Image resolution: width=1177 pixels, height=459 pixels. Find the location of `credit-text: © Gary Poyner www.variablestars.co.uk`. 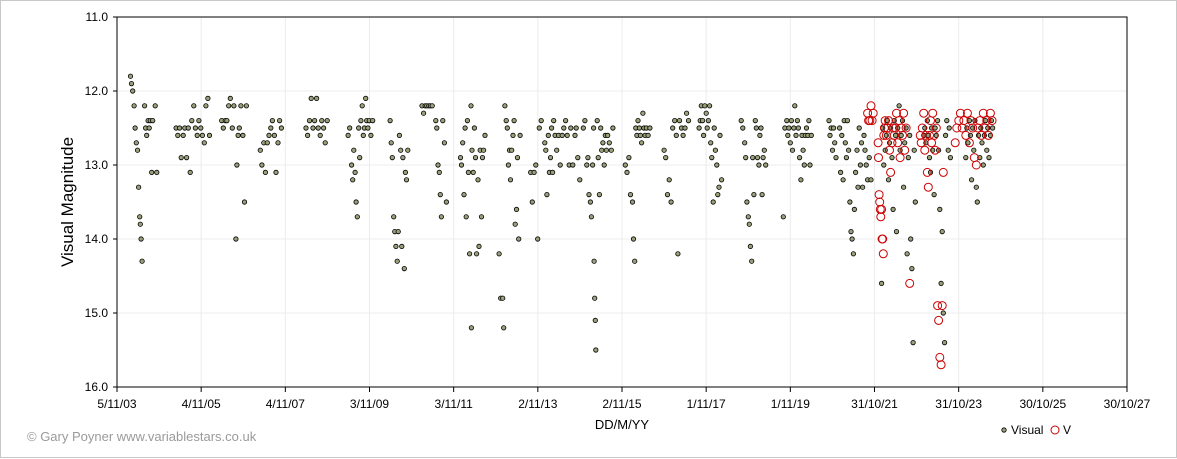

credit-text: © Gary Poyner www.variablestars.co.uk is located at coordinates (142, 436).